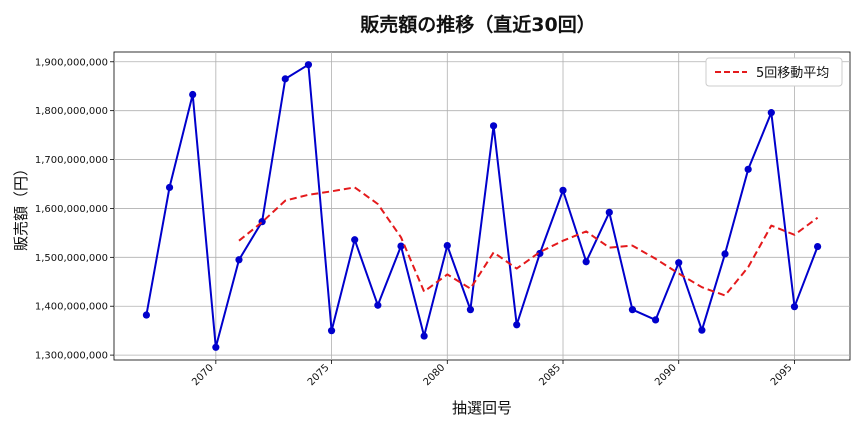 Image resolution: width=864 pixels, height=432 pixels. Describe the element at coordinates (792, 73) in the screenshot. I see `legend-label-moving-average: 5回移動平均` at that location.